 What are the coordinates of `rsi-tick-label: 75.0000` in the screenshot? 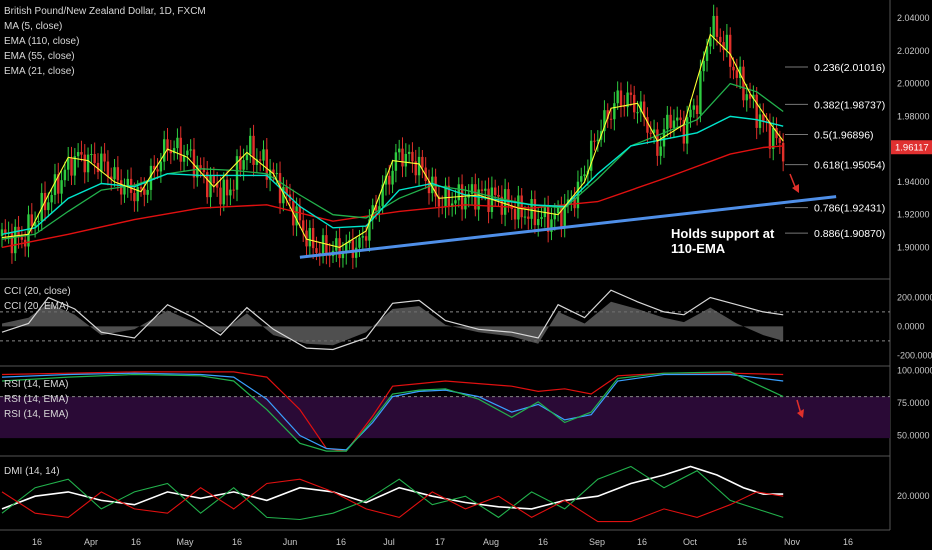 It's located at (913, 403).